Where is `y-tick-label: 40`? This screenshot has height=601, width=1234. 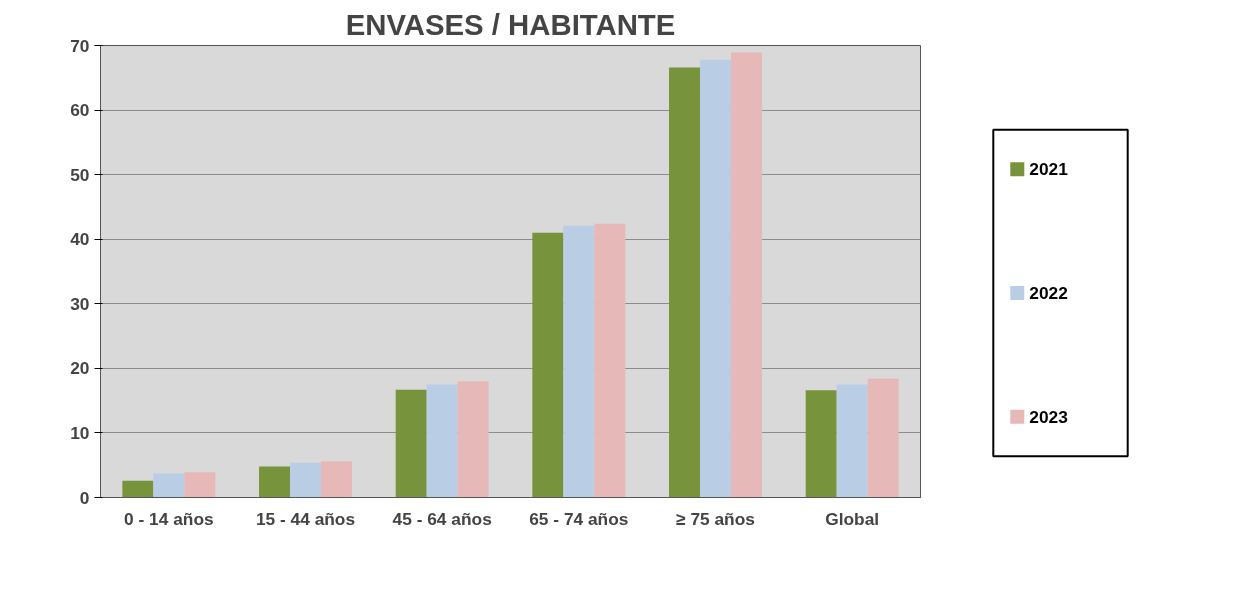
y-tick-label: 40 is located at coordinates (80, 239).